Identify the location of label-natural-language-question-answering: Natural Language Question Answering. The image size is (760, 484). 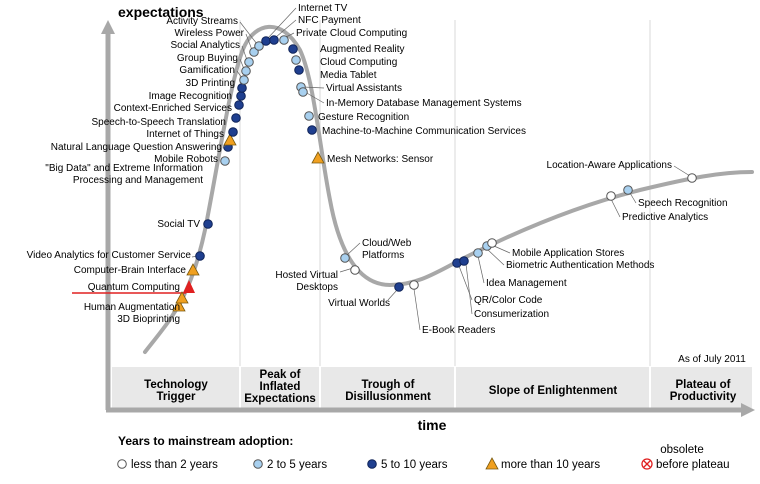
(136, 147).